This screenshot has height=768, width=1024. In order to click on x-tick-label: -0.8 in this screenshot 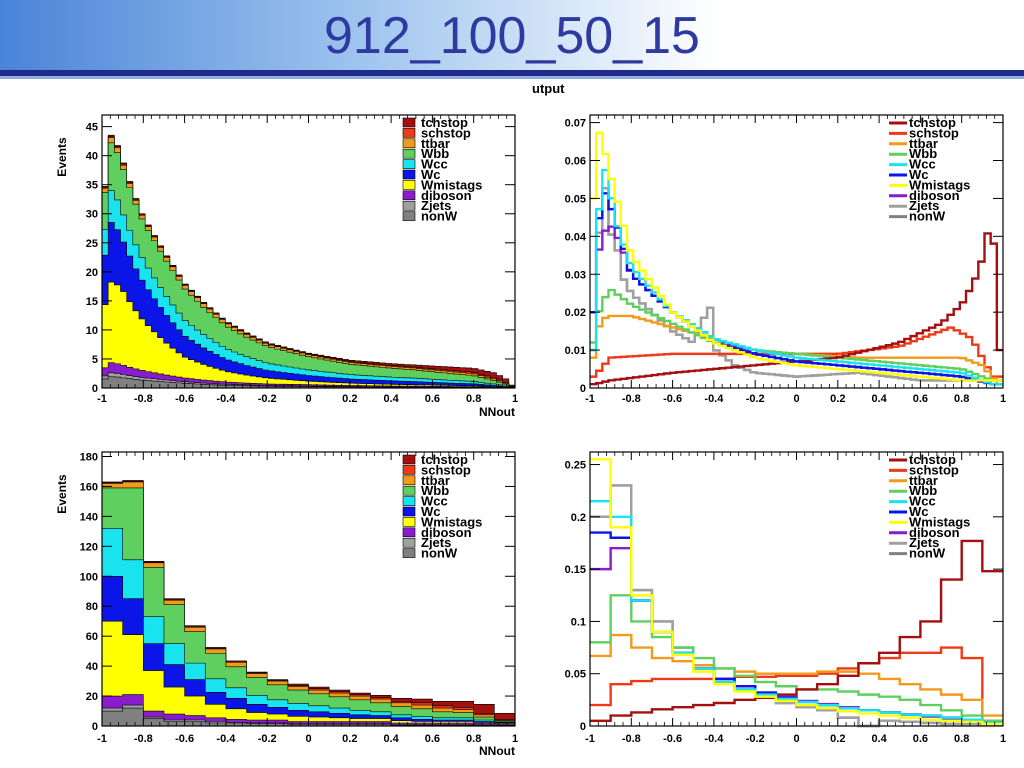, I will do `click(143, 739)`.